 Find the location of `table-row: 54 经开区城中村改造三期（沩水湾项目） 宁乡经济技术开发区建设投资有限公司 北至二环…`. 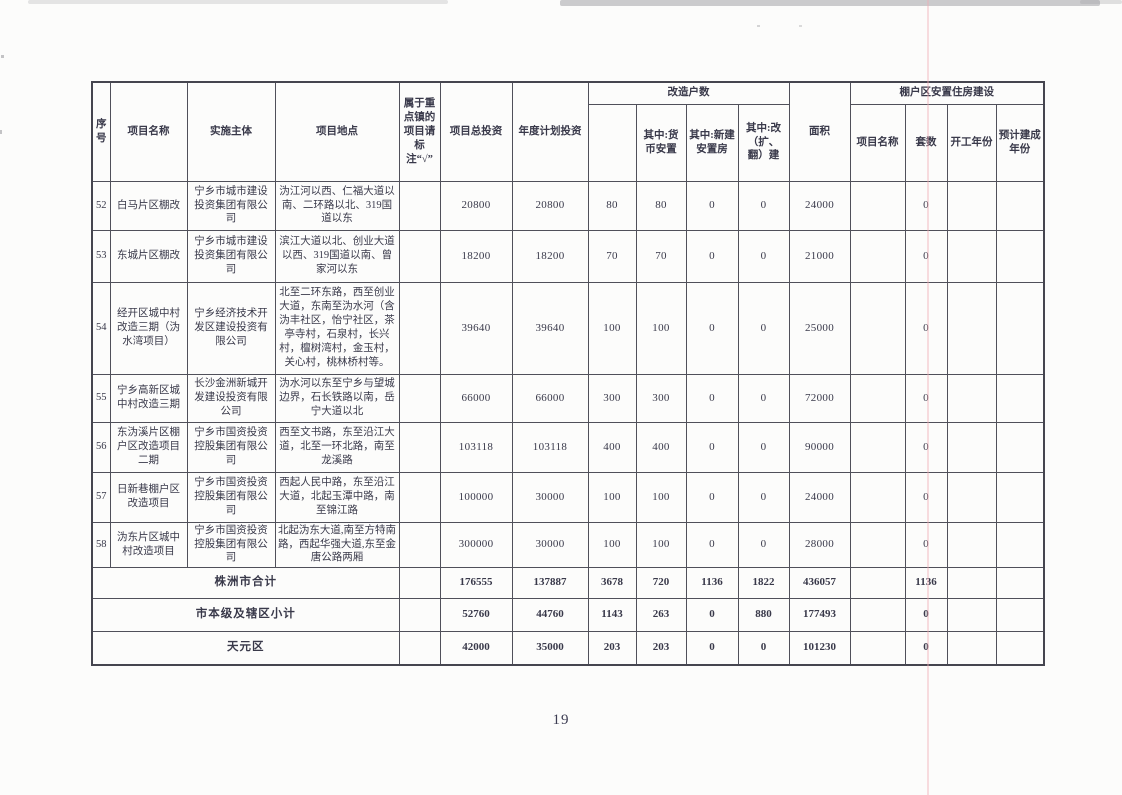

table-row: 54 经开区城中村改造三期（沩水湾项目） 宁乡经济技术开发区建设投资有限公司 北至二环… is located at coordinates (568, 328).